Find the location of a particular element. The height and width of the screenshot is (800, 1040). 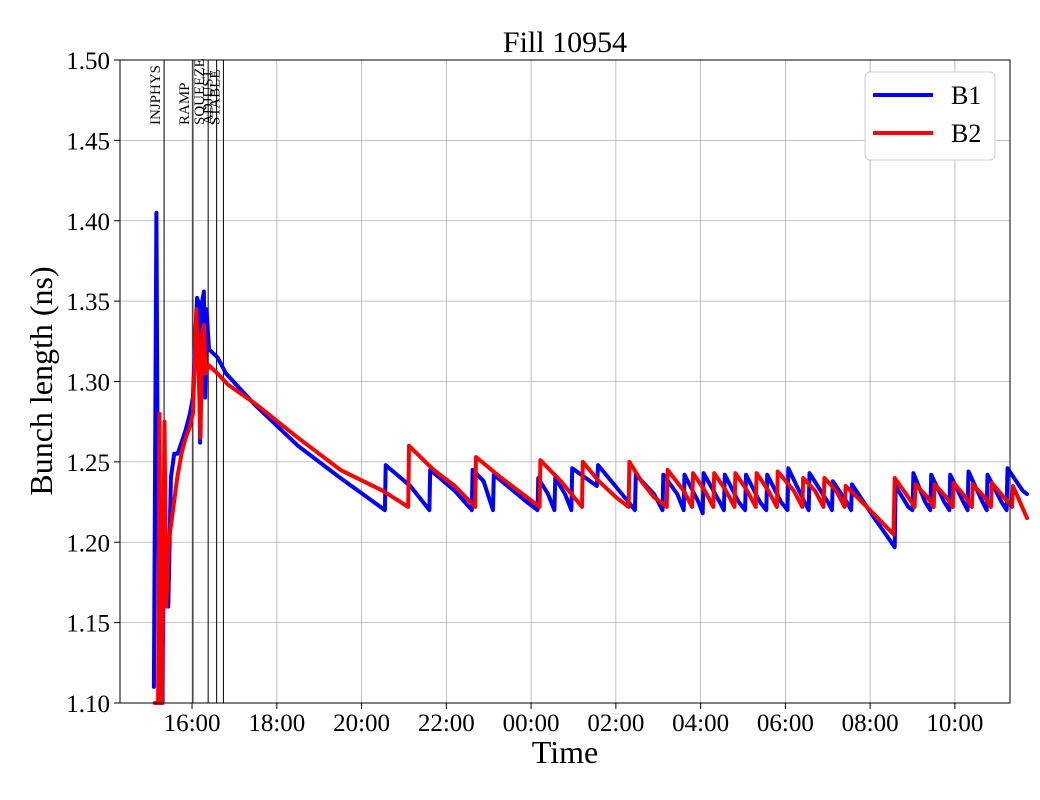

legend-label-b2: B2 is located at coordinates (966, 133).